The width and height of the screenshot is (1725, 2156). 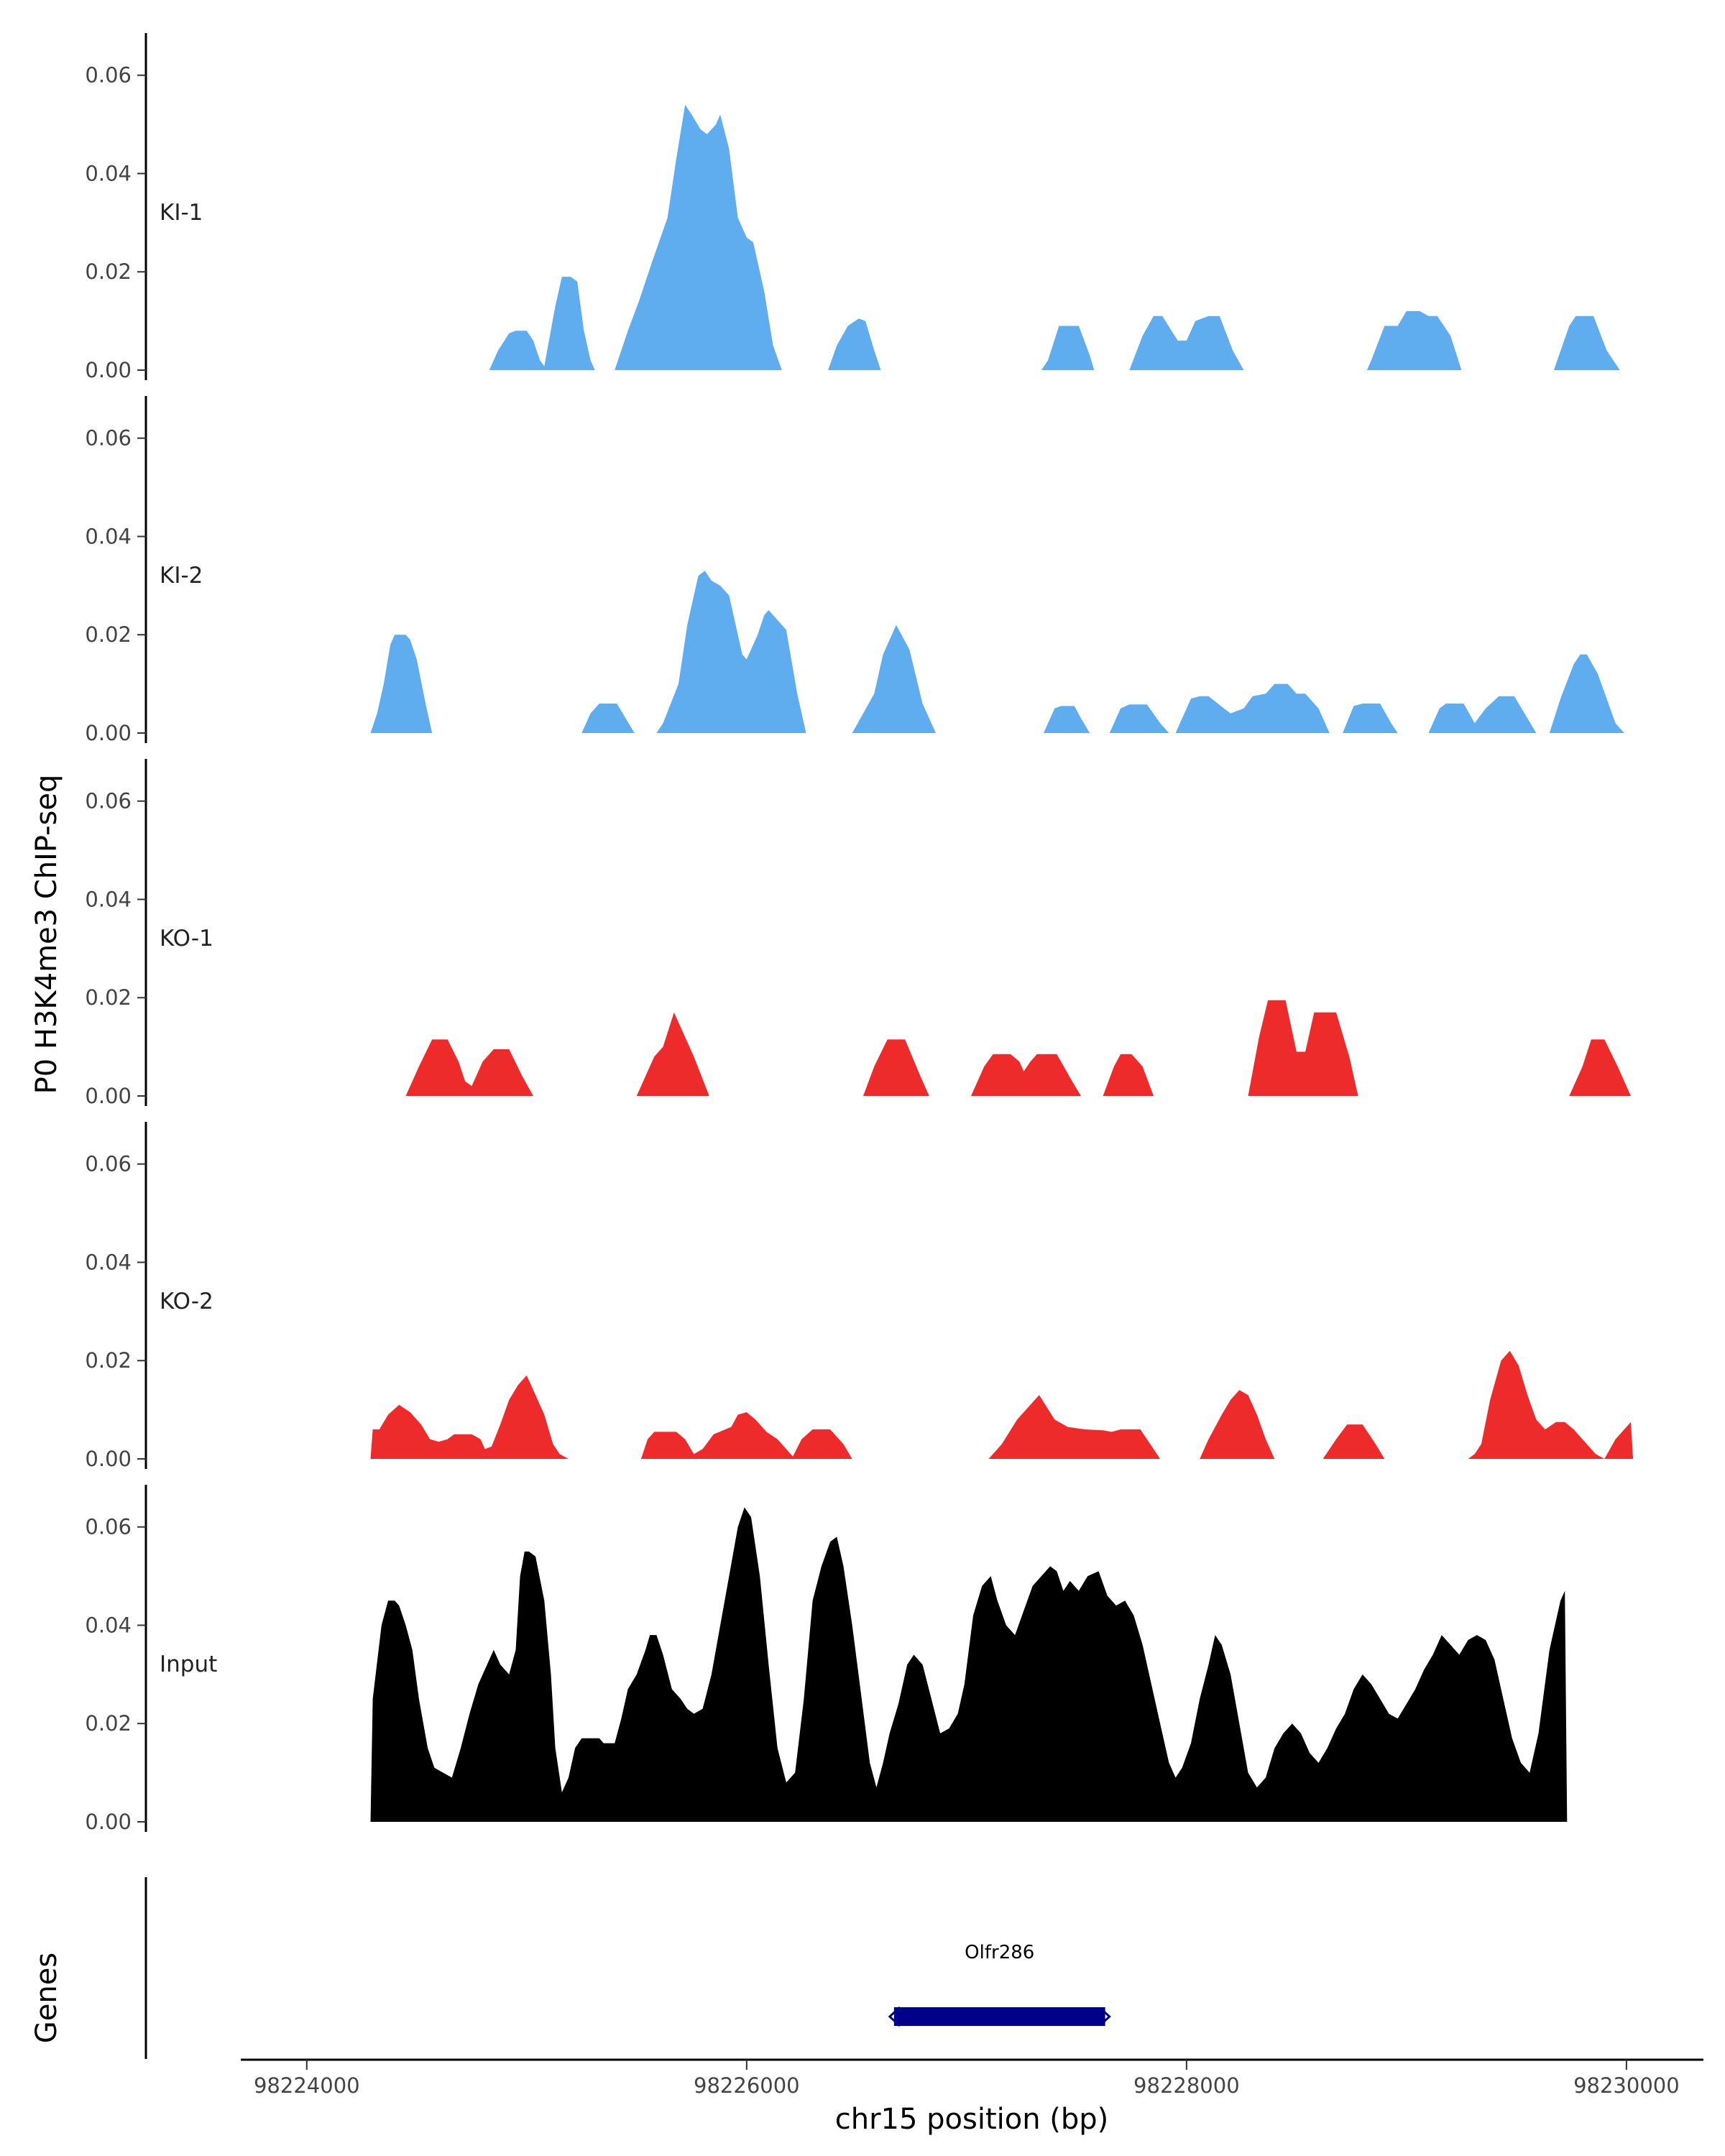 What do you see at coordinates (108, 1625) in the screenshot?
I see `y-tick-label-input: 0.04` at bounding box center [108, 1625].